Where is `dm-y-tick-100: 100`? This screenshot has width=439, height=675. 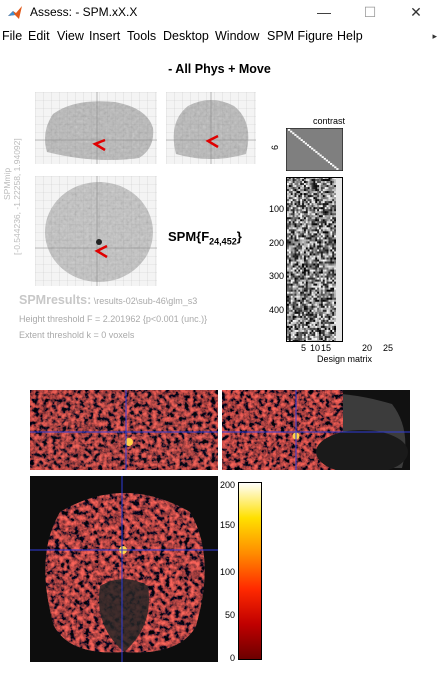 dm-y-tick-100: 100 is located at coordinates (277, 209).